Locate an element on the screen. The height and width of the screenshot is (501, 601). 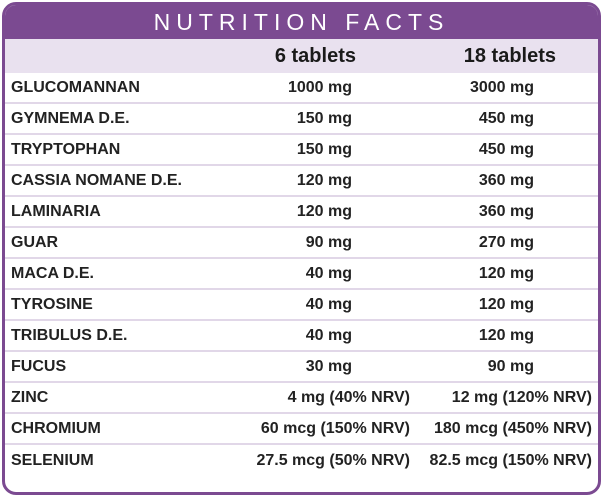
table-row: GYMNEMA D.E. 150 mg 450 mg is located at coordinates (301, 119).